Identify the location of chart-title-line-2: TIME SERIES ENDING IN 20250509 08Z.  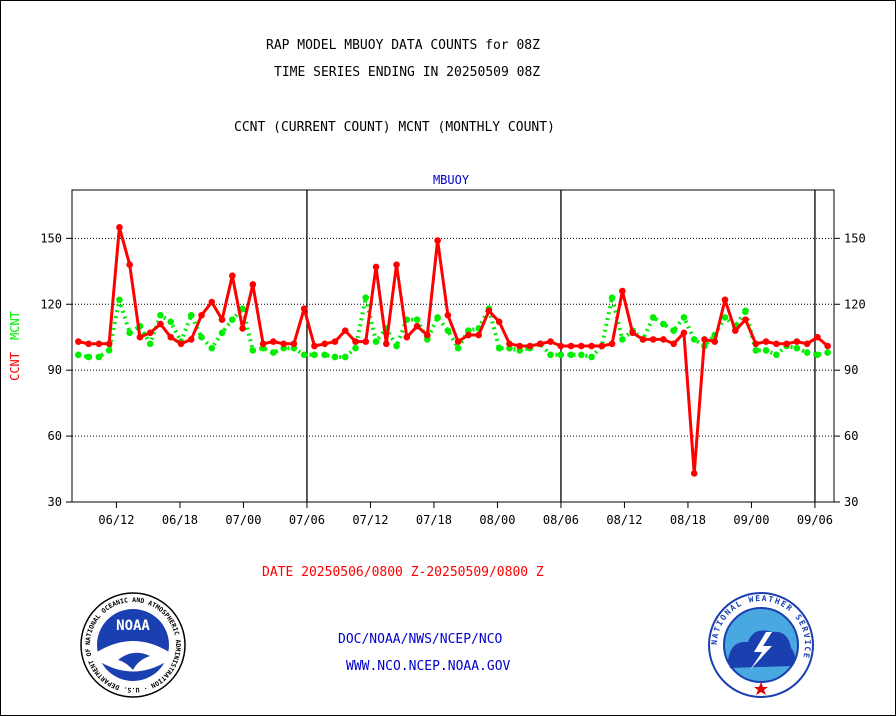
(407, 72).